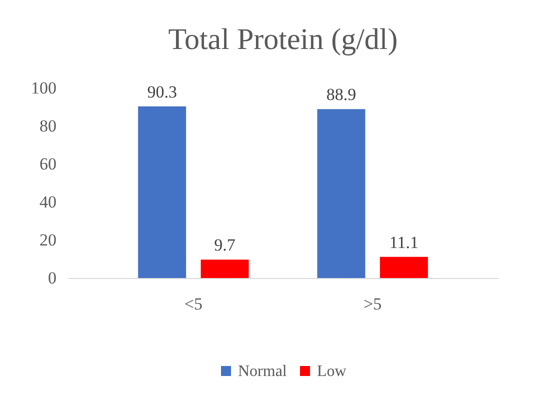  I want to click on y-tick-label: 60, so click(48, 164).